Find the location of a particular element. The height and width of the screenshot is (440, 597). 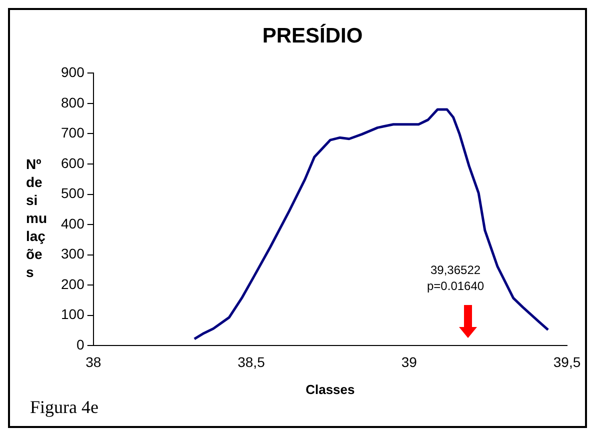

y-axis-title: Nº de simulações is located at coordinates (37, 218).